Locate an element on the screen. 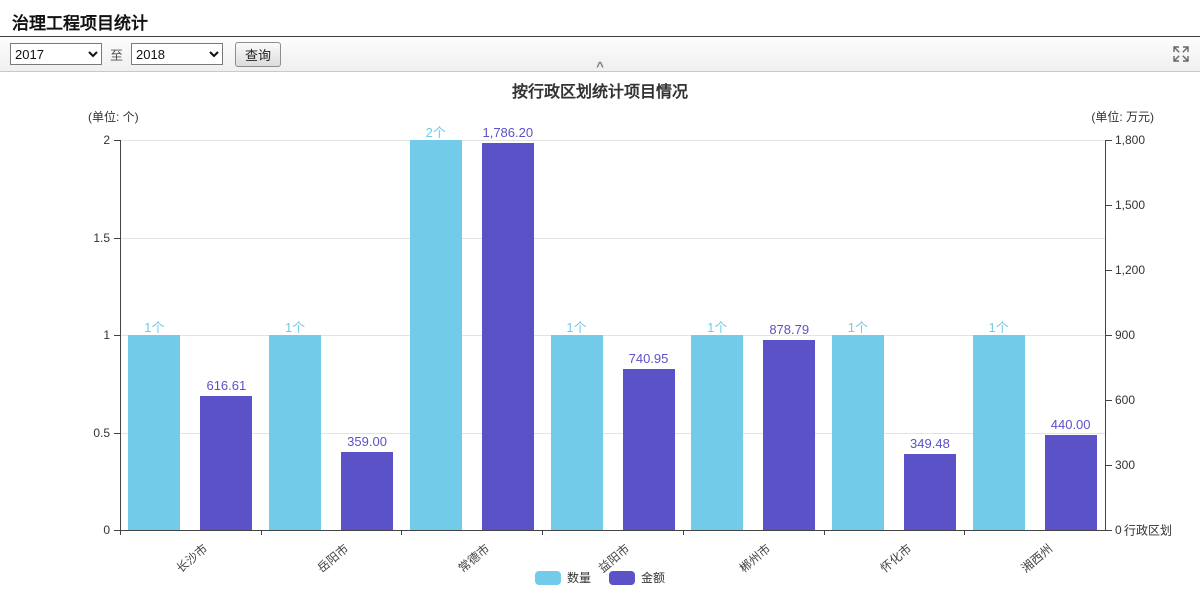 The image size is (1200, 592). y-axis-right-tick-label: 600 is located at coordinates (1125, 400).